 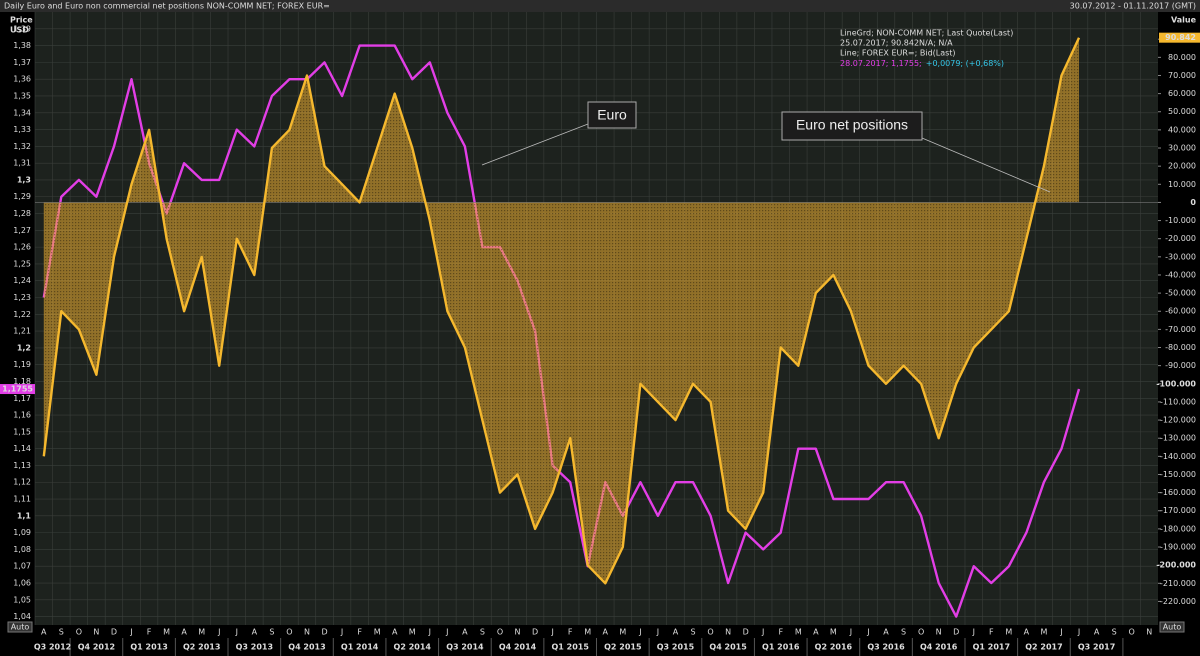 I want to click on x-tick-label: S, so click(x=271, y=632).